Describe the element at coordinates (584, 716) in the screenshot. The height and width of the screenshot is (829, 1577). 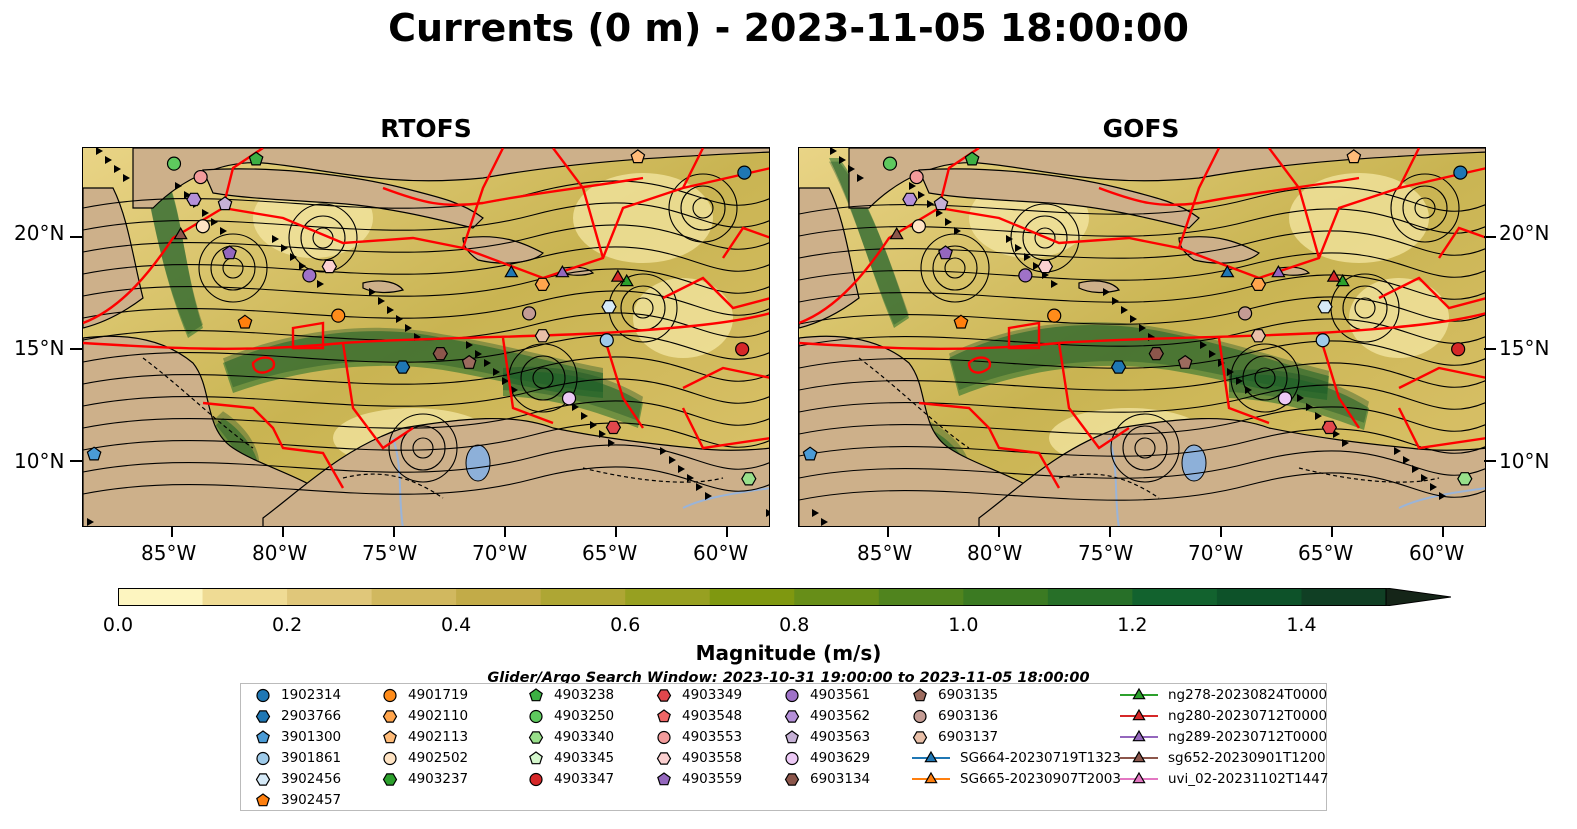
I see `legend-label: 4903250` at that location.